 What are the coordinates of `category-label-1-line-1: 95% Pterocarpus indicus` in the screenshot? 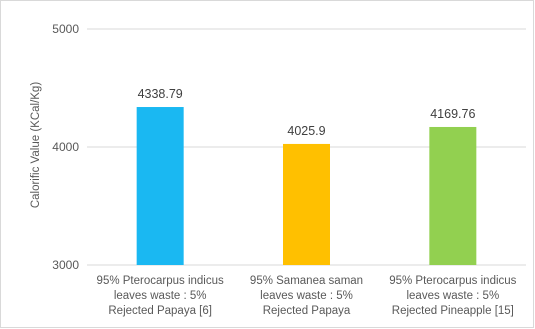 It's located at (160, 281).